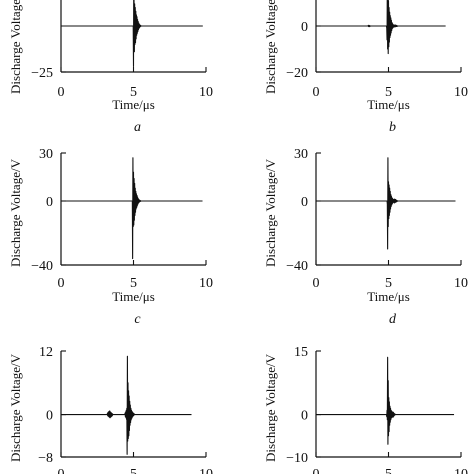 The width and height of the screenshot is (474, 474). I want to click on y-tick-label-e: 12, so click(46, 352).